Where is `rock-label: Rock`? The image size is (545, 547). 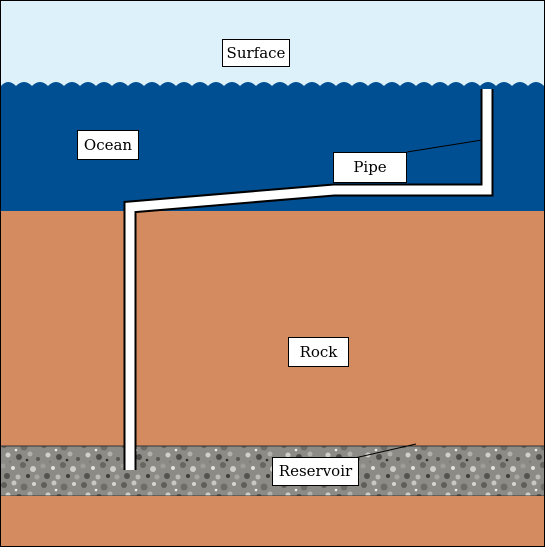 rock-label: Rock is located at coordinates (318, 352).